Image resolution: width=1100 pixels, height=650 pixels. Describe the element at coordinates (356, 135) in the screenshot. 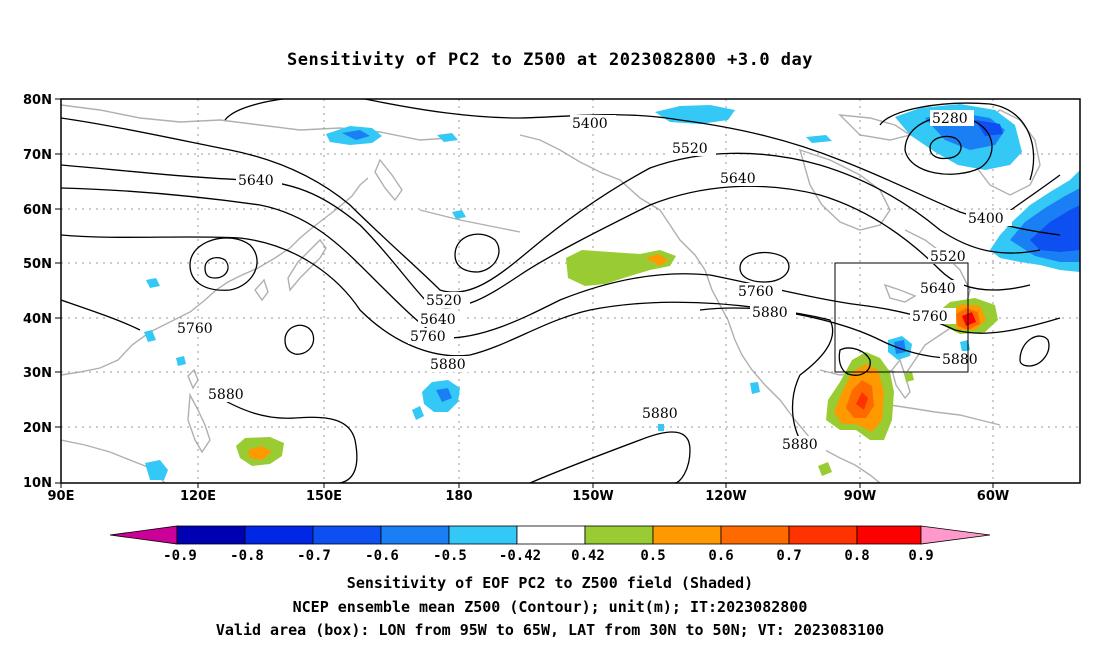

I see `shade-blue-arctic-1-core` at that location.